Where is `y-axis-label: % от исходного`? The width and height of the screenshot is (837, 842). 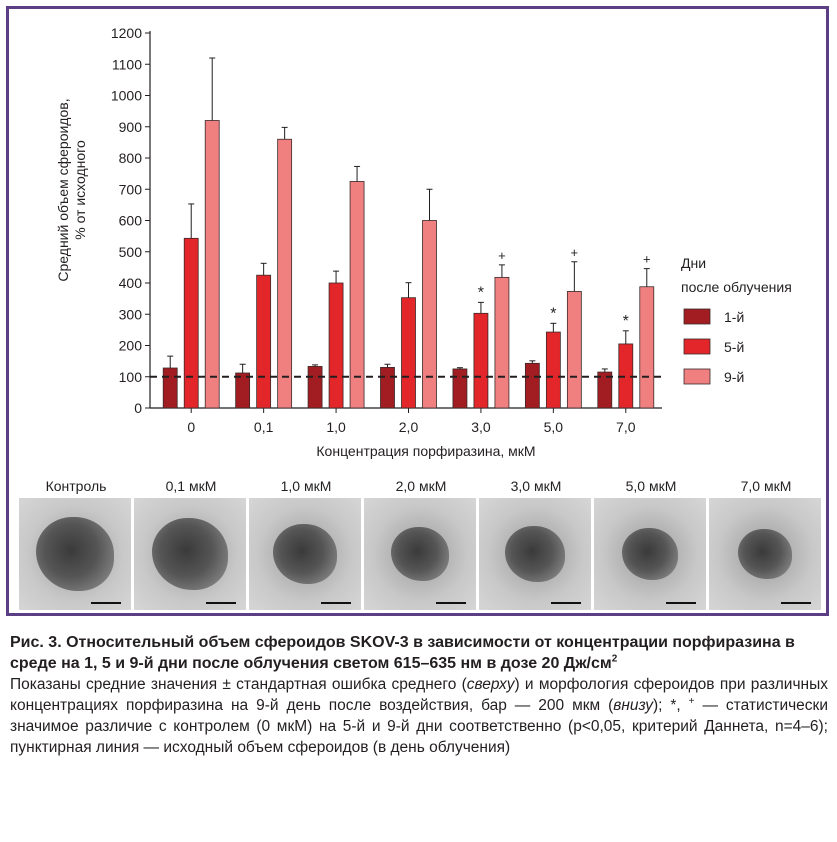
y-axis-label: % от исходного is located at coordinates (80, 190).